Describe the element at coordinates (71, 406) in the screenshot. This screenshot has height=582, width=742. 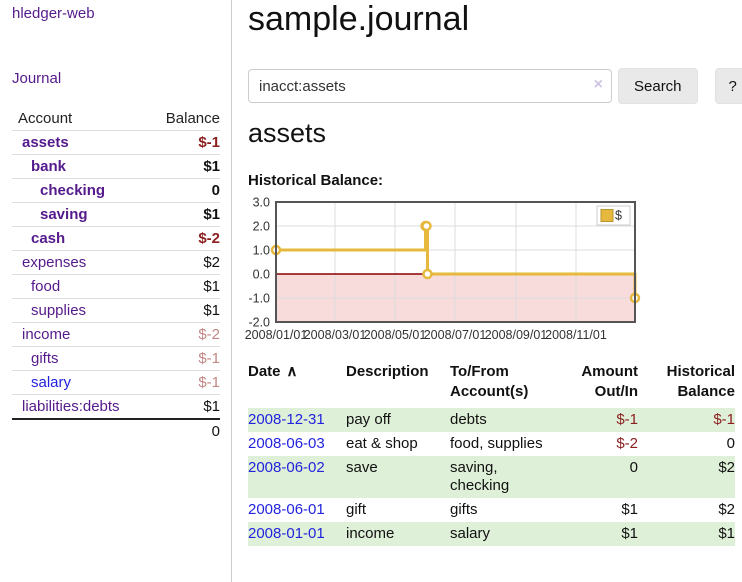
I see `sidebar-account-link: liabilities:debts` at that location.